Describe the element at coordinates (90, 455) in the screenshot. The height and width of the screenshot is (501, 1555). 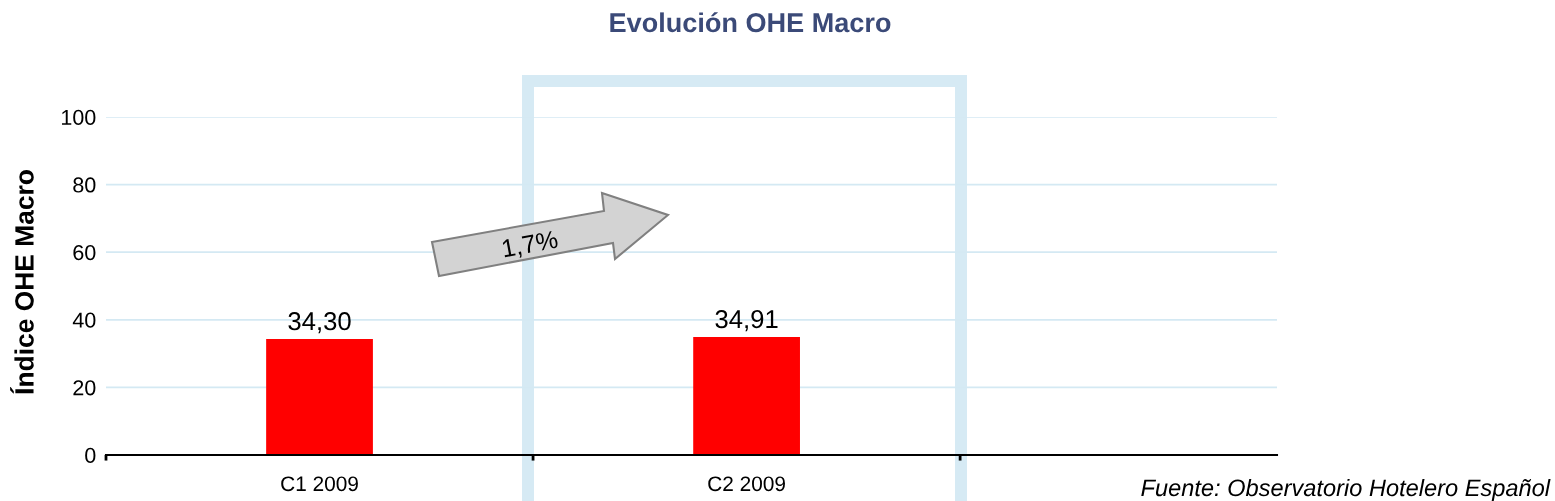
I see `y-tick-label: 0` at that location.